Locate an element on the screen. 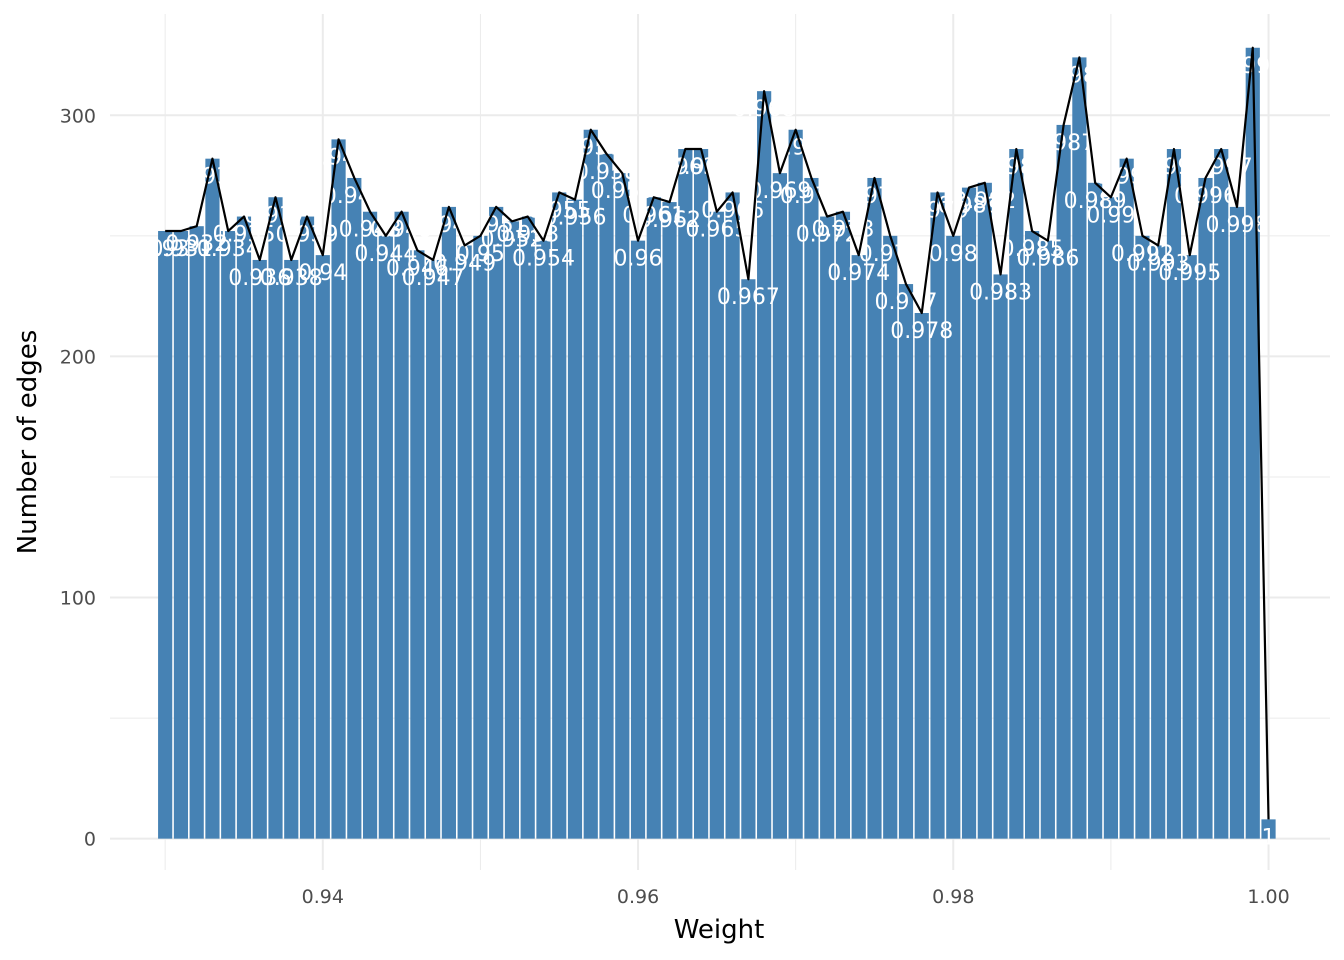 Image resolution: width=1344 pixels, height=960 pixels. bar-label: 0.941 is located at coordinates (338, 157).